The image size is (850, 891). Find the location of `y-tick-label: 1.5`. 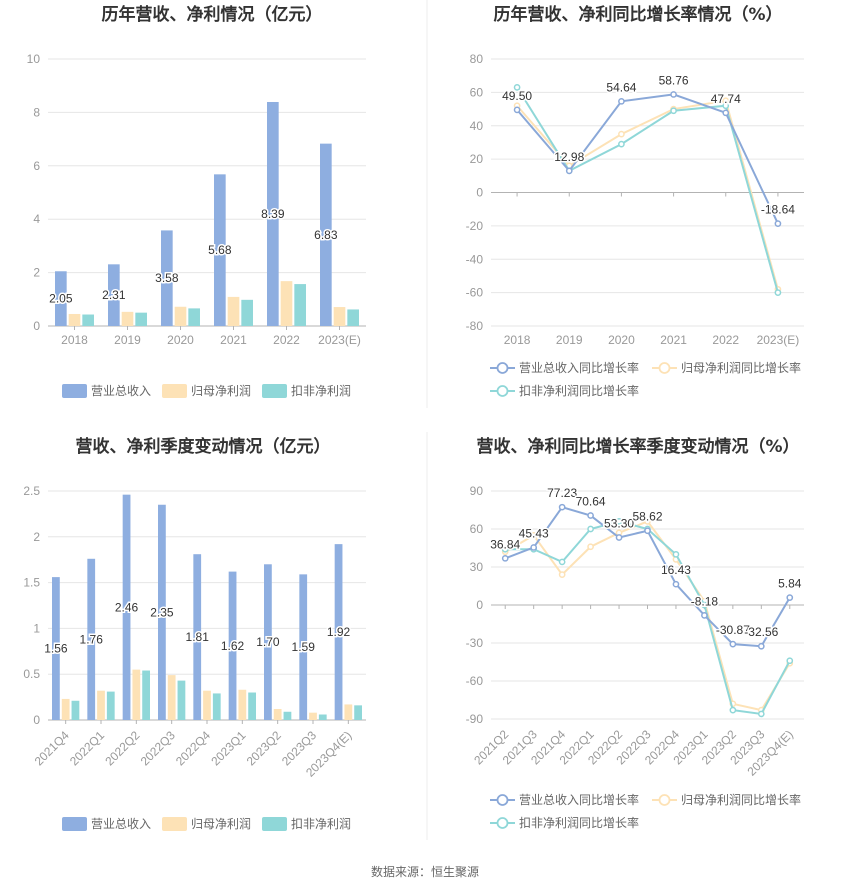

y-tick-label: 1.5 is located at coordinates (31, 583).